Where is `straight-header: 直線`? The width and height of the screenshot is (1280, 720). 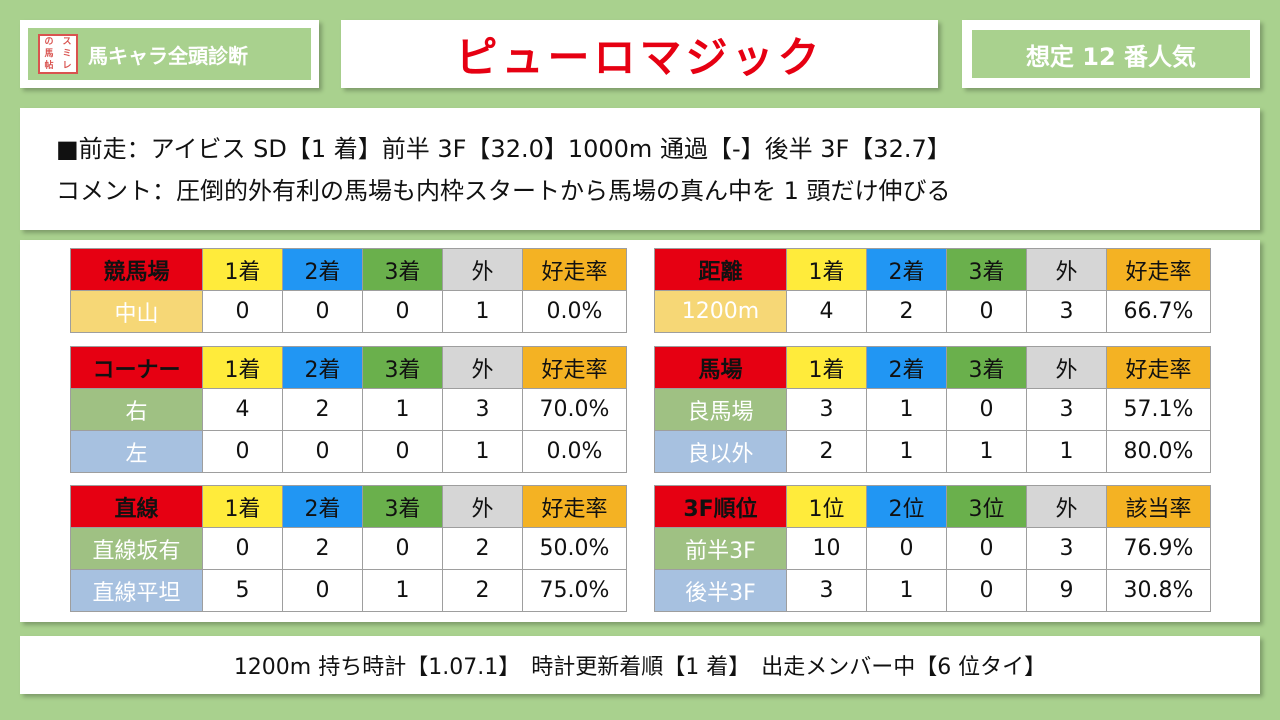
straight-header: 直線 is located at coordinates (136, 506).